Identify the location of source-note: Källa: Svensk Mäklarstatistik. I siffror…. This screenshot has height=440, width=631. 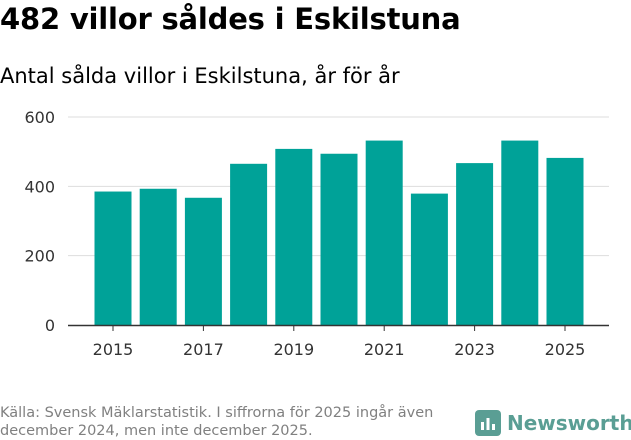
(217, 422).